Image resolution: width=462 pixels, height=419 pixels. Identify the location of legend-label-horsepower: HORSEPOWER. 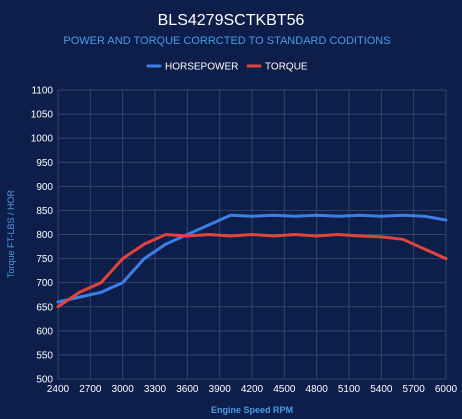
(201, 67).